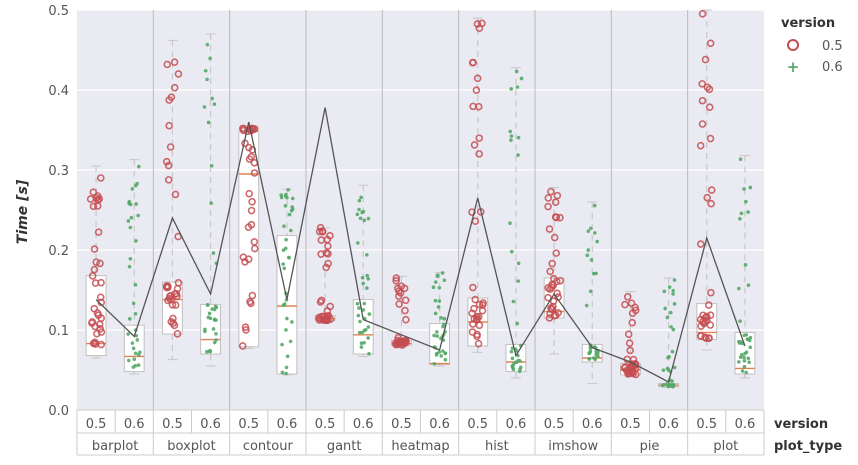 This screenshot has width=858, height=465. What do you see at coordinates (801, 424) in the screenshot?
I see `version-row-label: version` at bounding box center [801, 424].